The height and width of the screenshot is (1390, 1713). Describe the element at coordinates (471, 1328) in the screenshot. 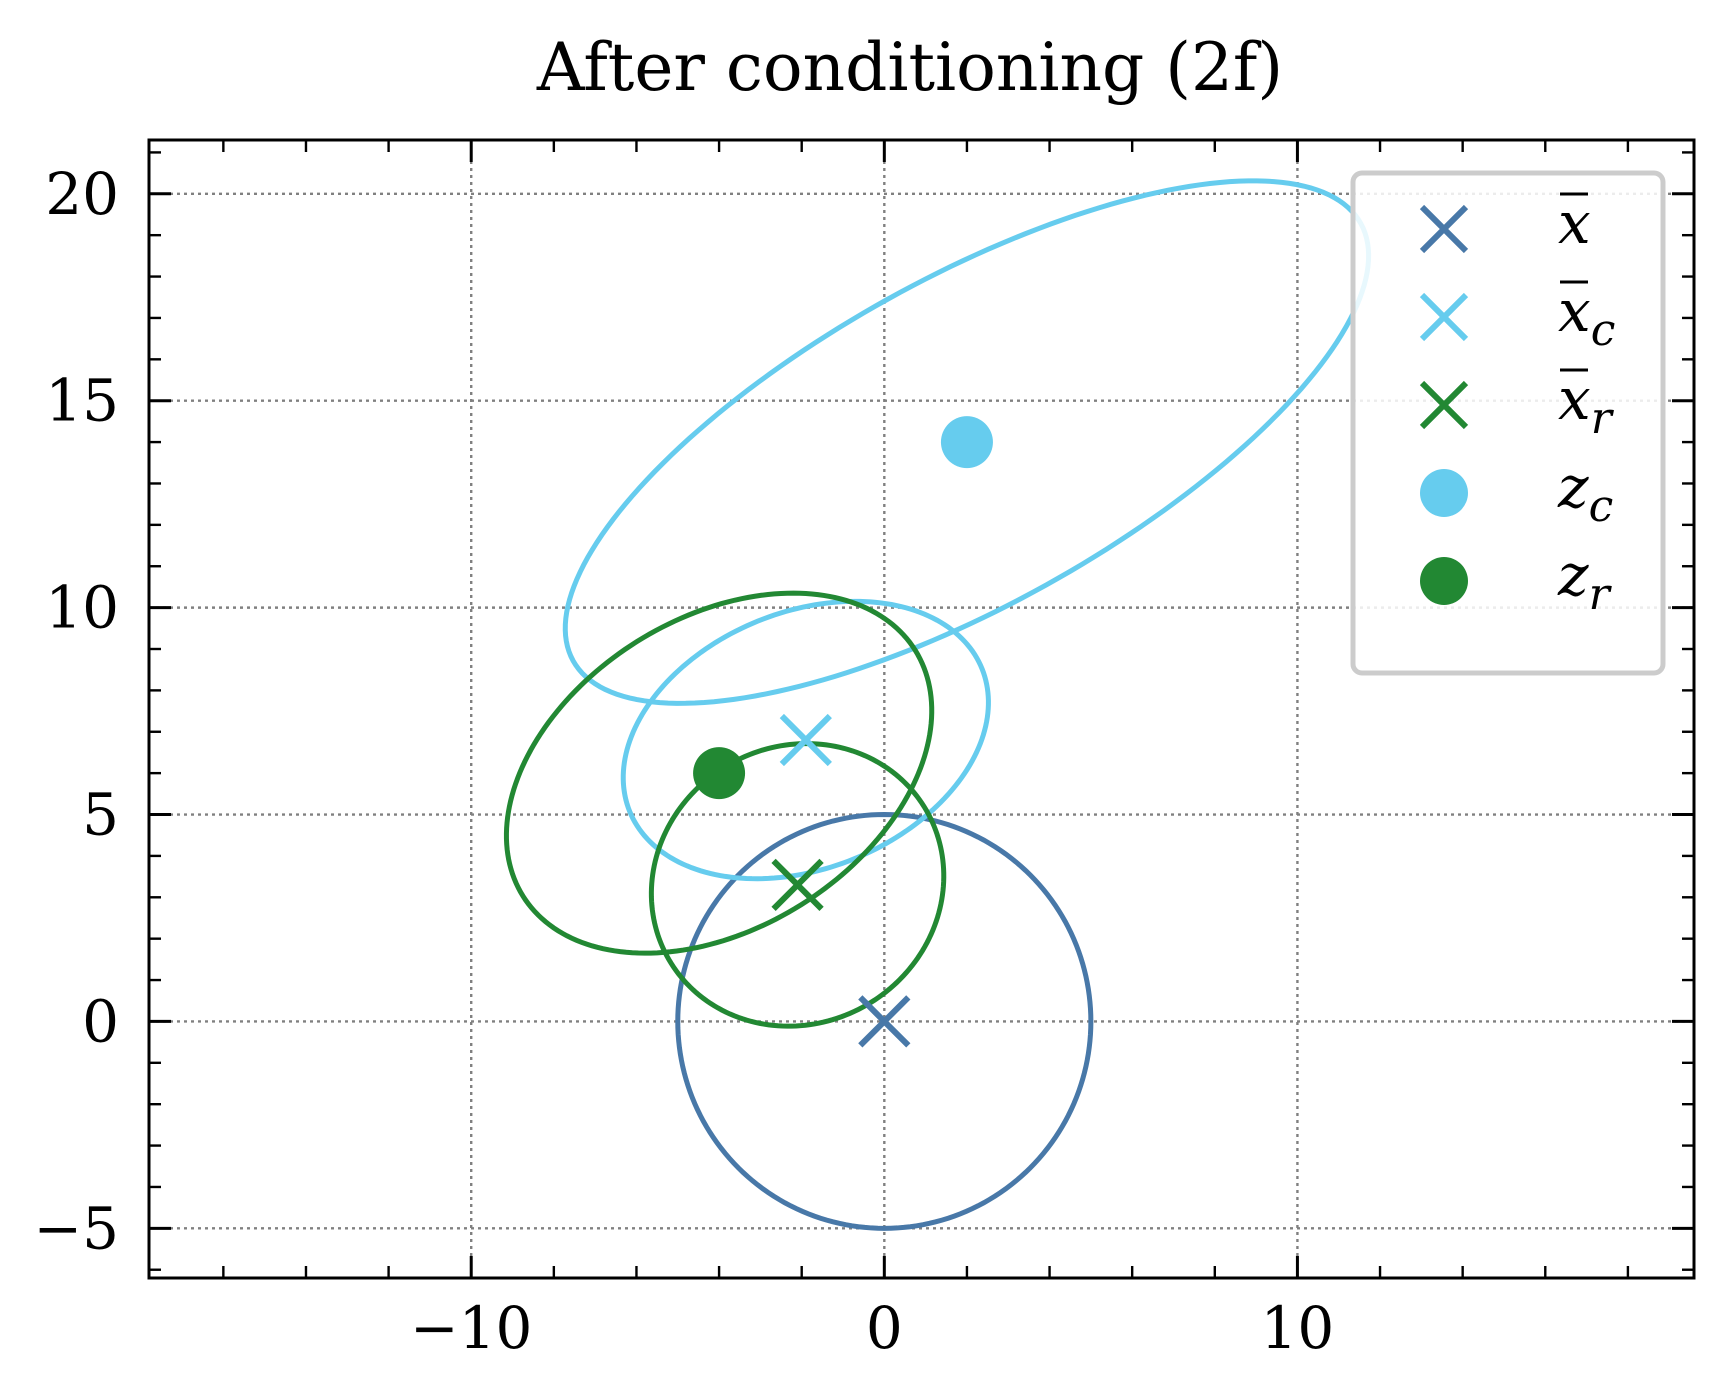

I see `x-tick-label: −10` at that location.